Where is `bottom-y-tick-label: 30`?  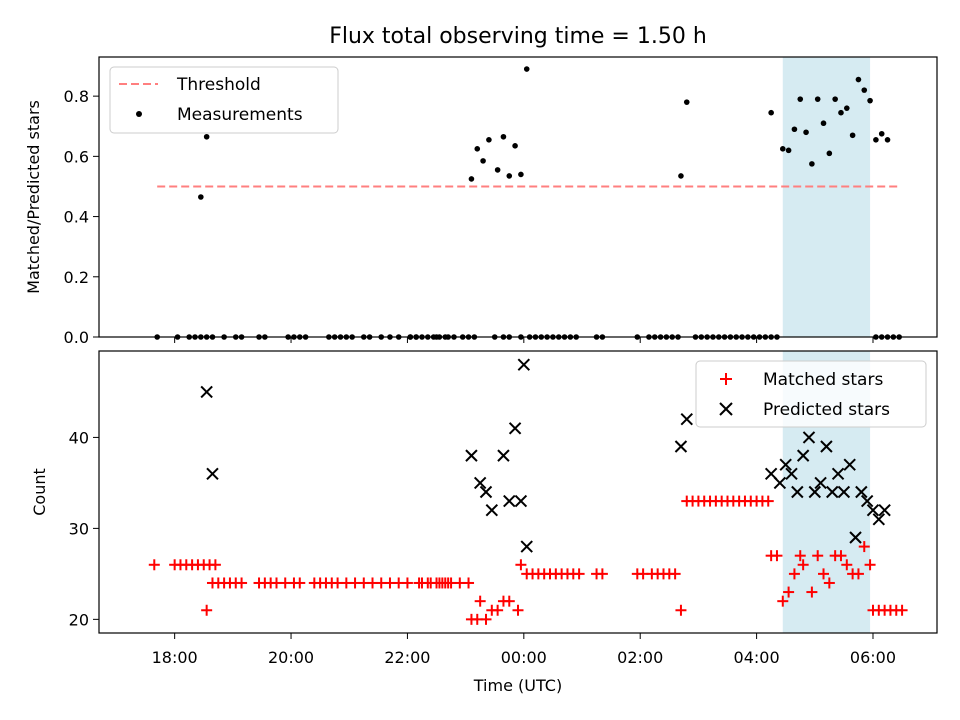 bottom-y-tick-label: 30 is located at coordinates (79, 528).